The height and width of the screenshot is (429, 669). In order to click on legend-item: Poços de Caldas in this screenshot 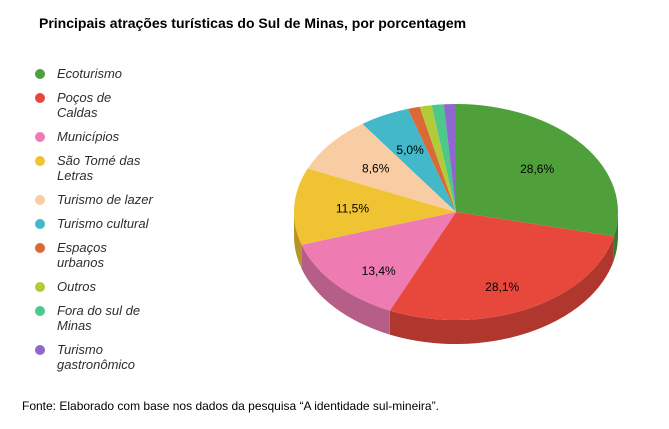, I will do `click(105, 105)`.